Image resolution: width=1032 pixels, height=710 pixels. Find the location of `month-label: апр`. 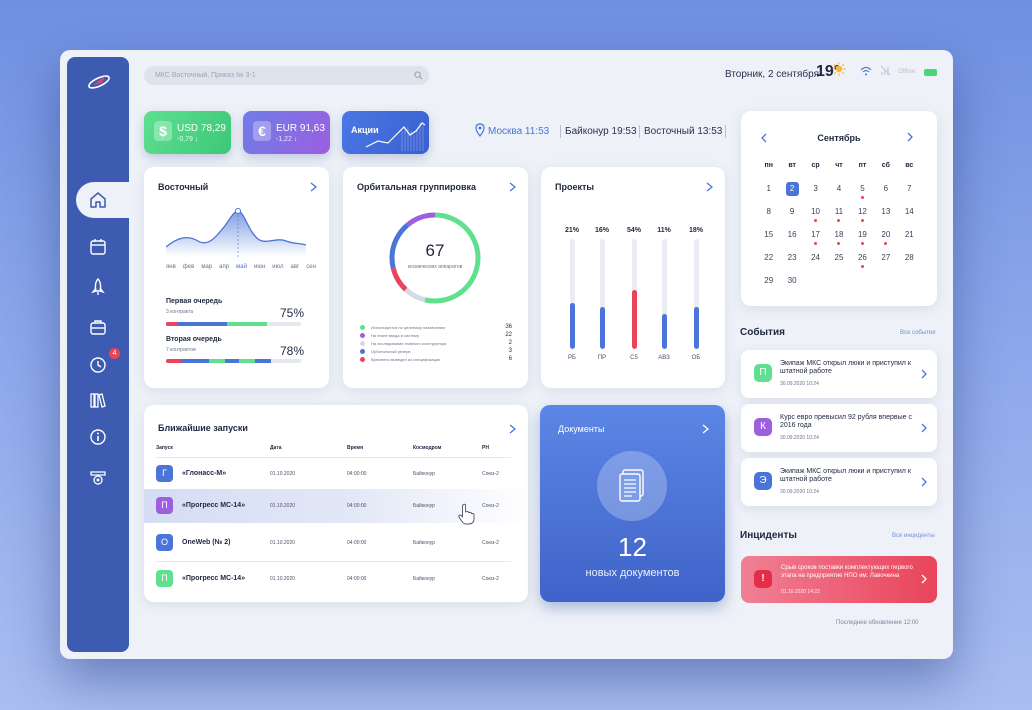

month-label: апр is located at coordinates (224, 267).